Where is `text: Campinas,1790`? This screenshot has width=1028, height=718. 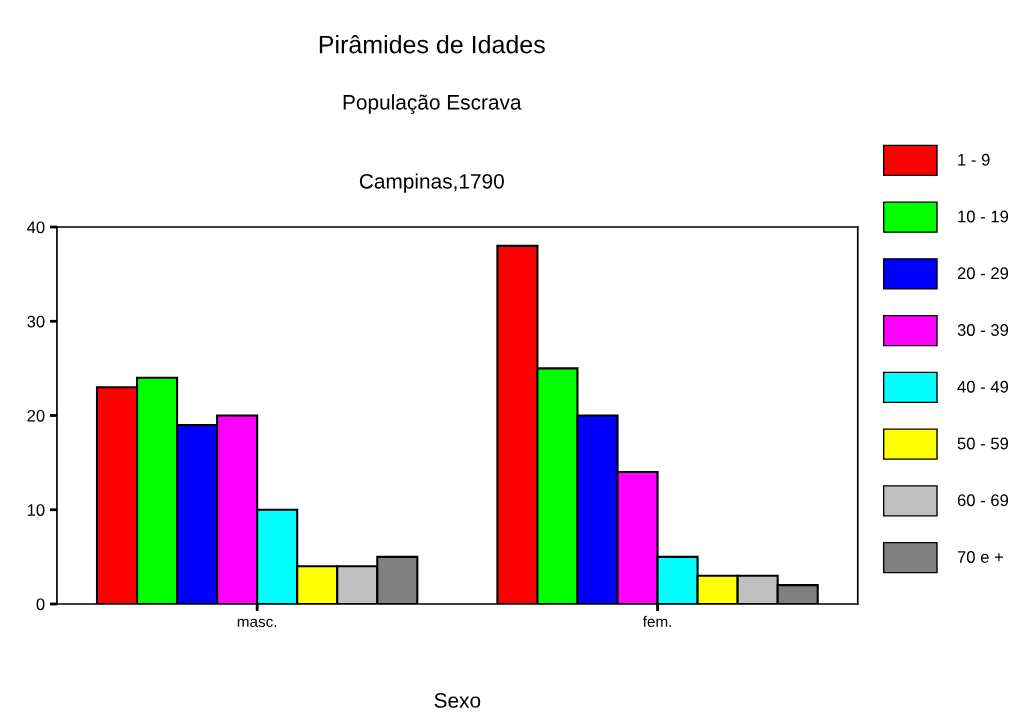
text: Campinas,1790 is located at coordinates (431, 183).